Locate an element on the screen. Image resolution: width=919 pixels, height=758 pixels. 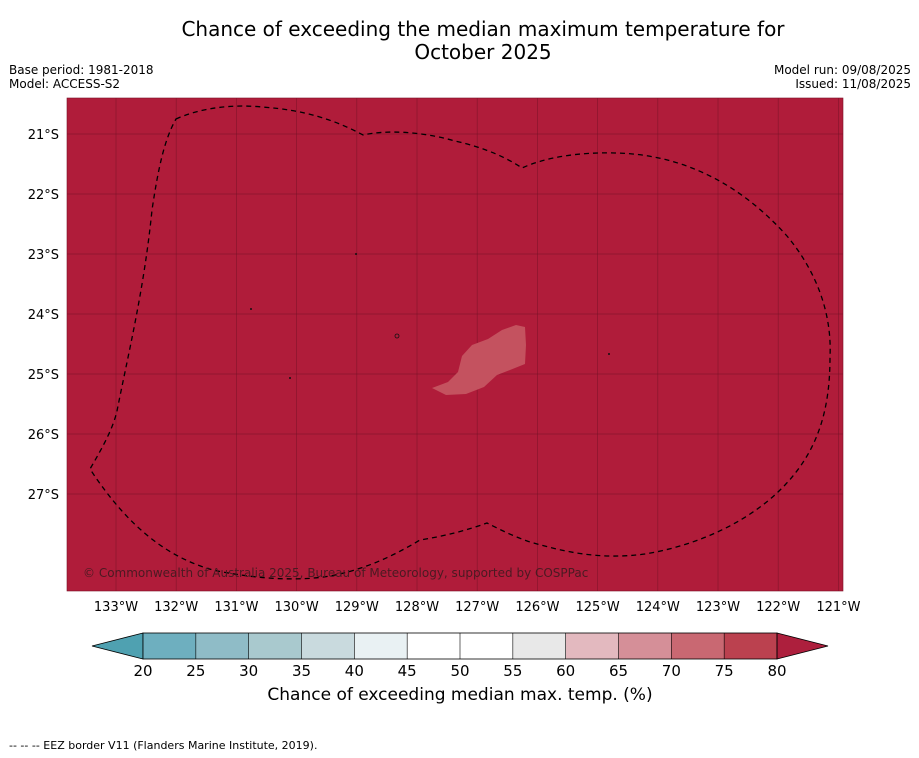
longitude-label: 131°W is located at coordinates (236, 607).